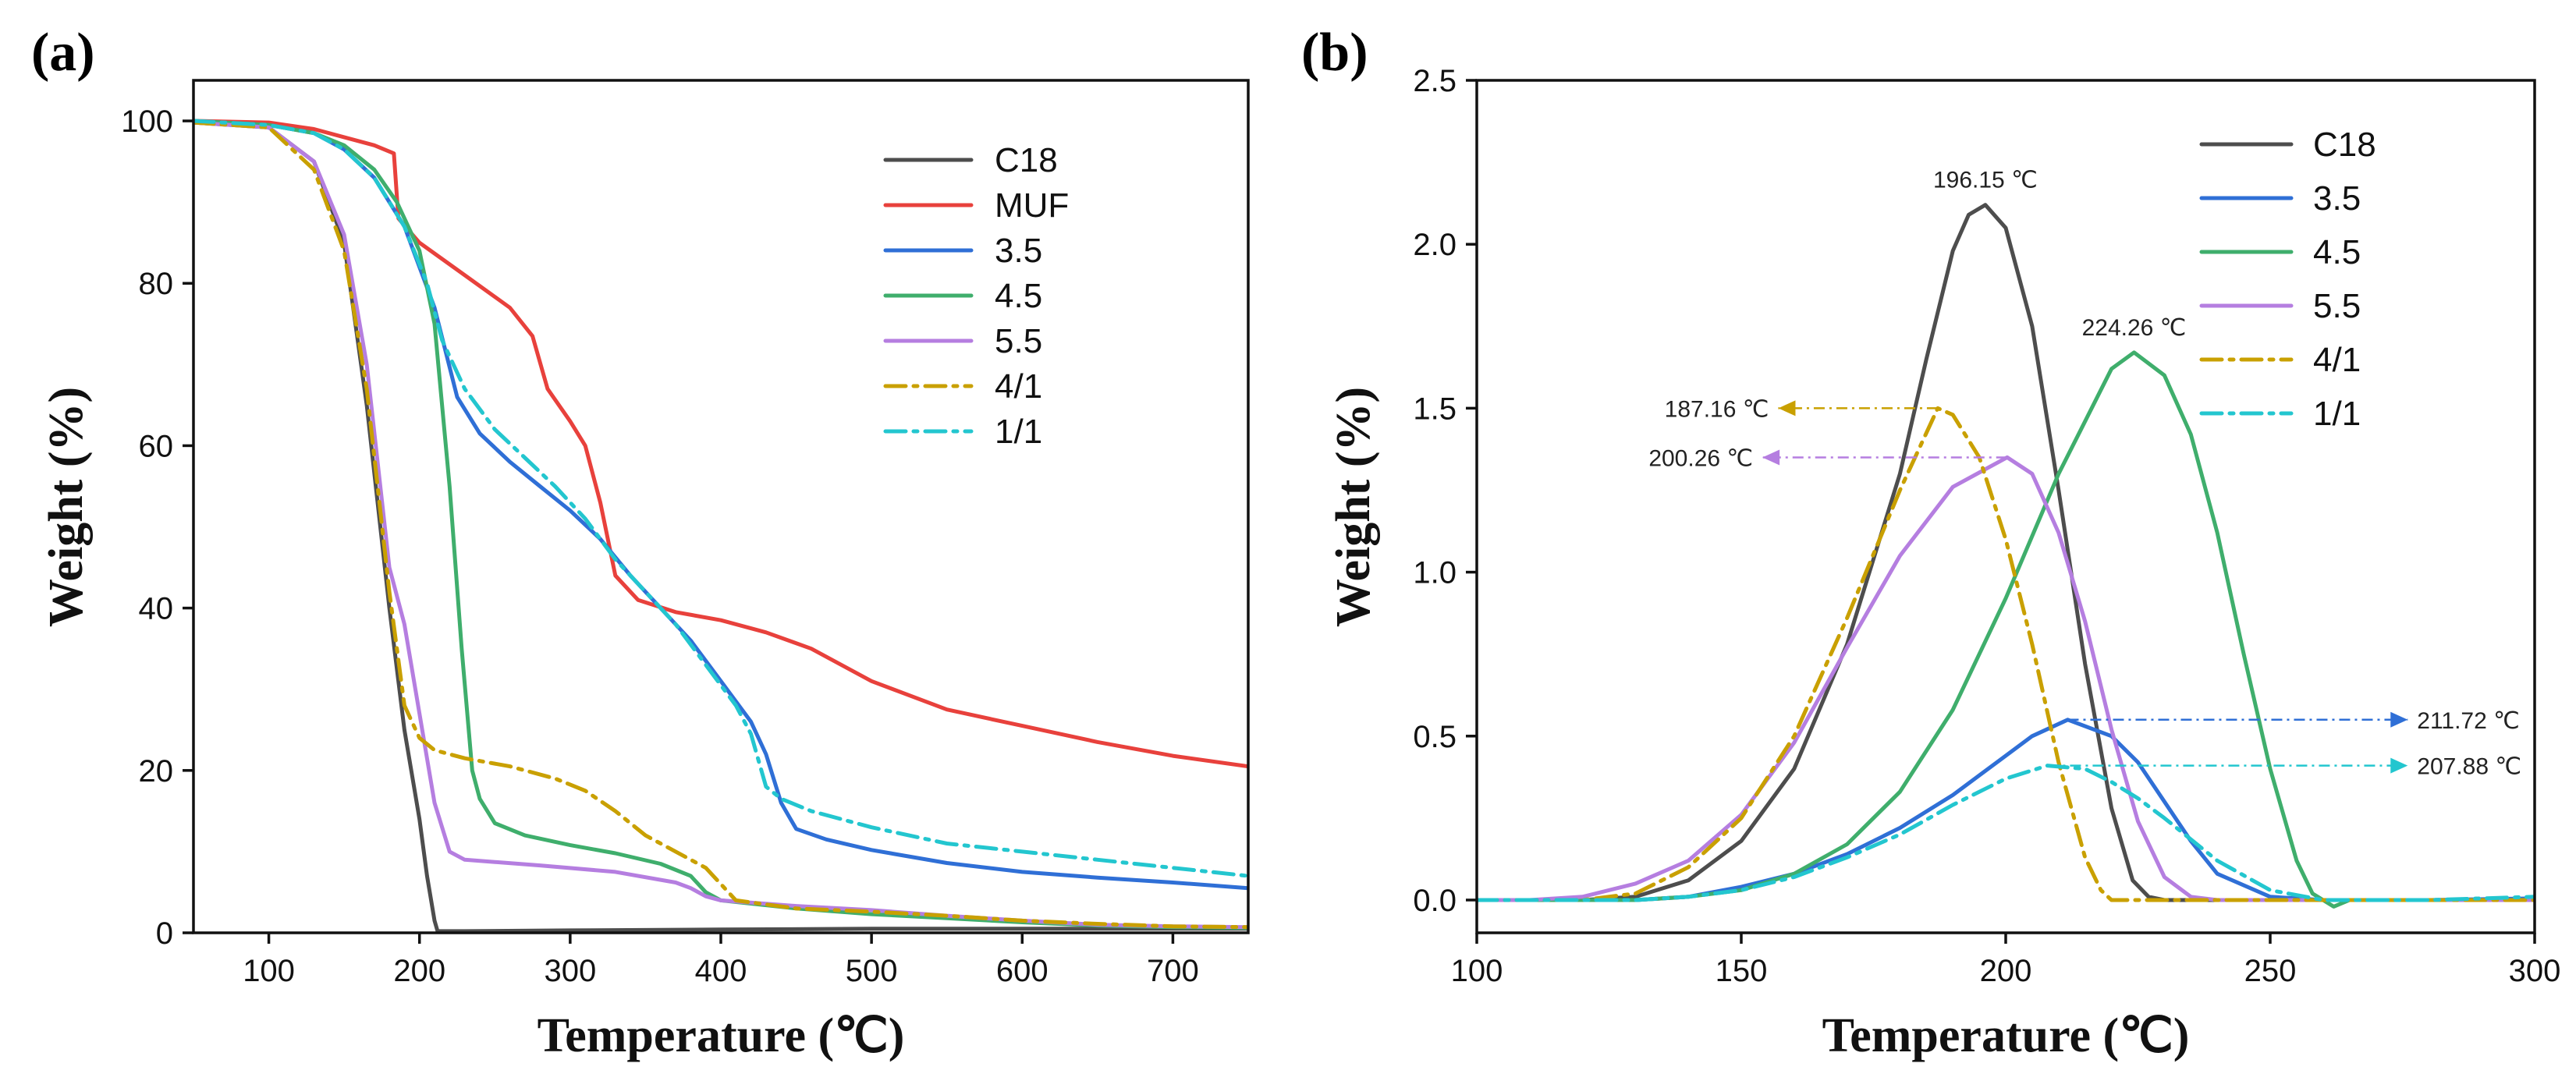  I want to click on panel-b-peak-label: 196.15 ℃, so click(1985, 180).